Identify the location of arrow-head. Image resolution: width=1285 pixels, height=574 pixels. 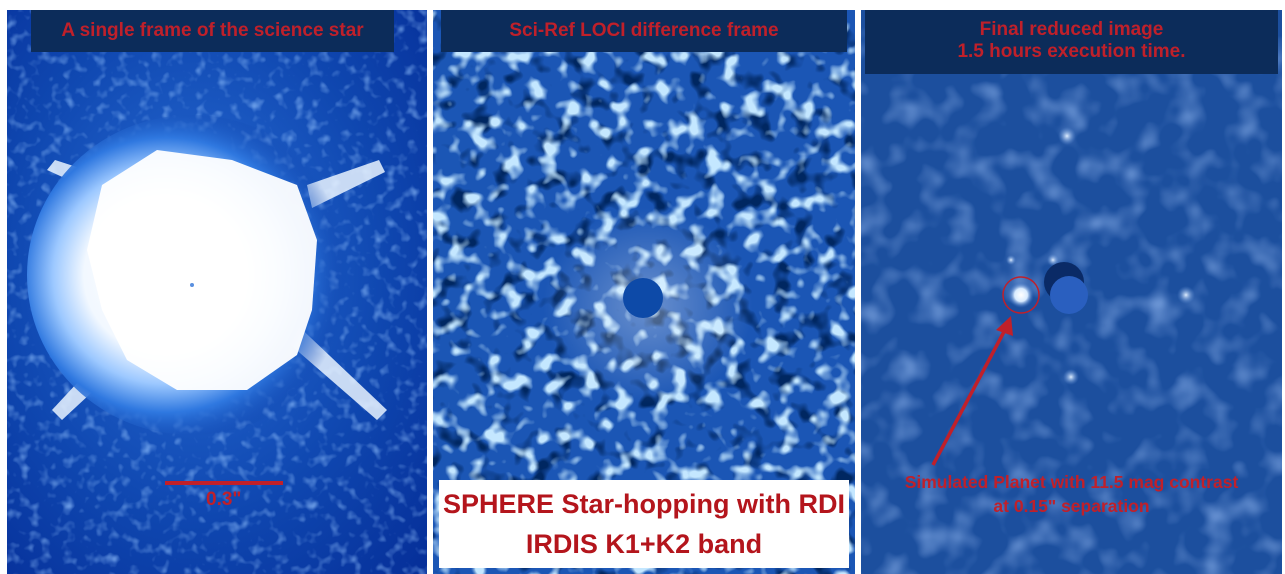
(1004, 326).